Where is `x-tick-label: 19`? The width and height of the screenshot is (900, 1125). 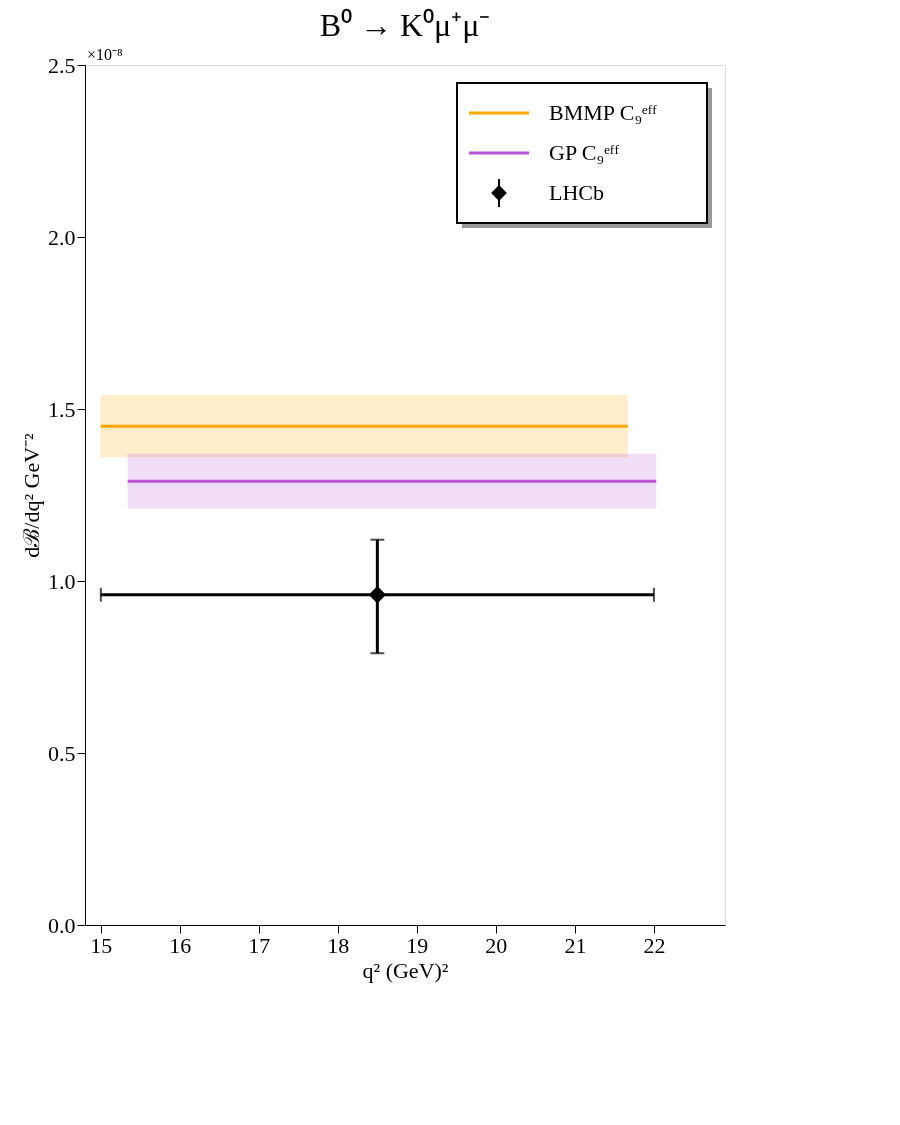
x-tick-label: 19 is located at coordinates (417, 945).